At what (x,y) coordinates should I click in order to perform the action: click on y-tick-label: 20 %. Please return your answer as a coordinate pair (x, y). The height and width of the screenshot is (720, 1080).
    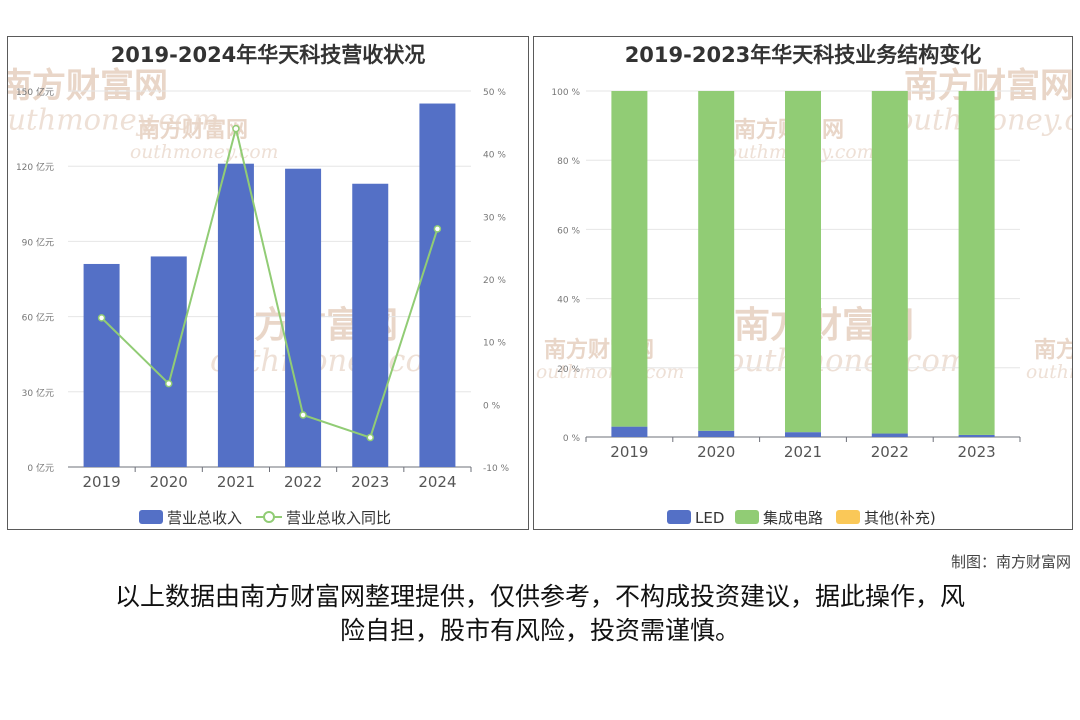
    Looking at the image, I should click on (568, 370).